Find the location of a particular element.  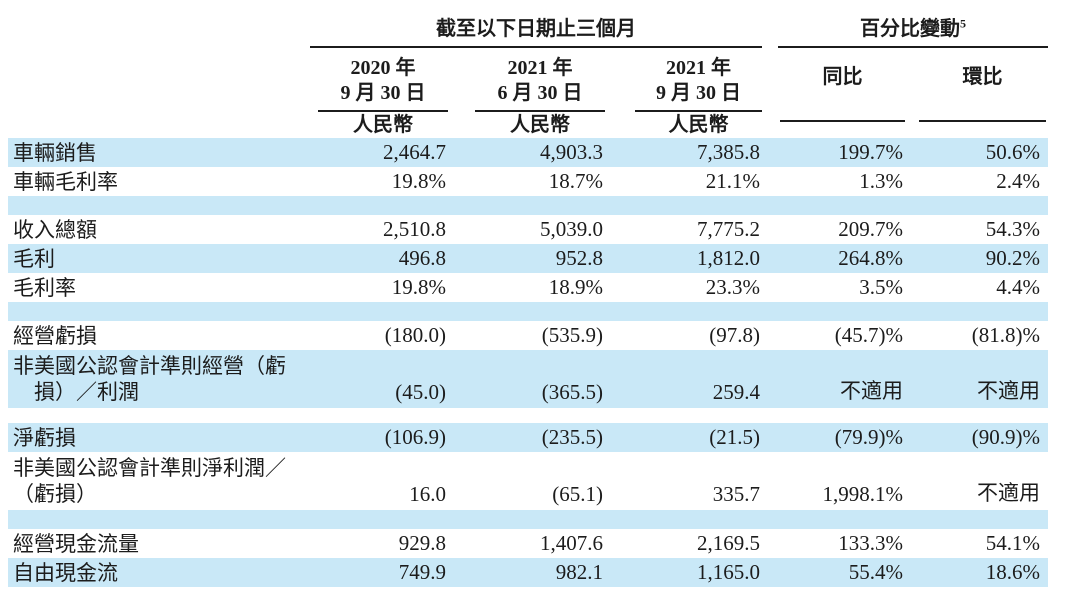

cell-value: (235.5) is located at coordinates (572, 437).